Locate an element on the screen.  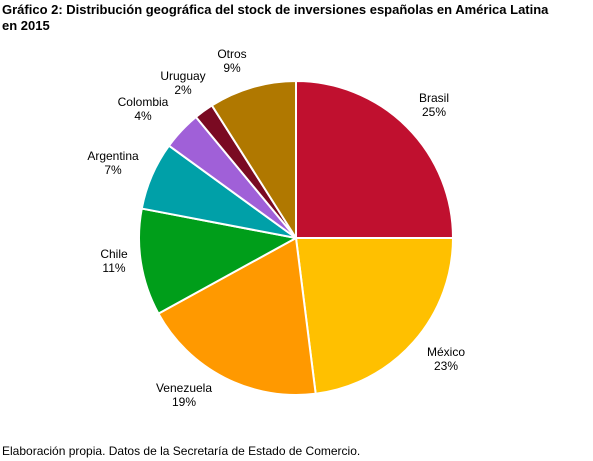
slice-name: Chile is located at coordinates (114, 254).